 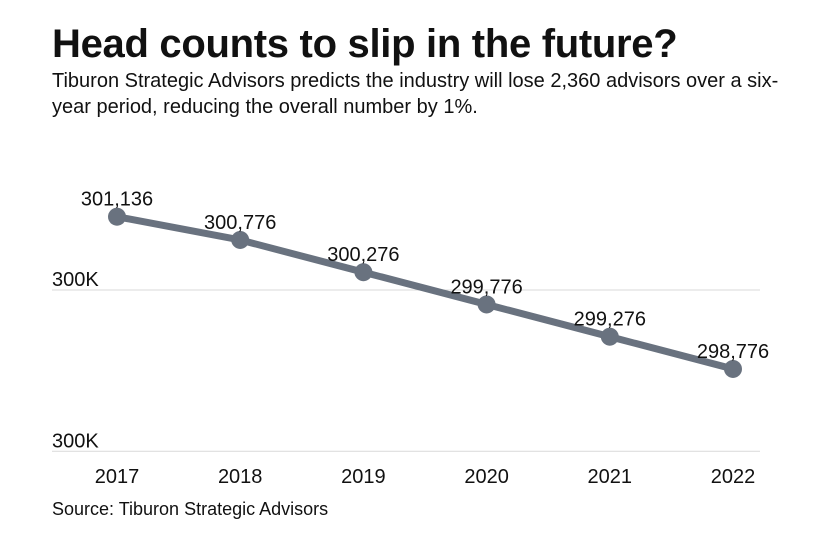 What do you see at coordinates (190, 509) in the screenshot?
I see `source-note: Source: Tiburon Strategic Advisors` at bounding box center [190, 509].